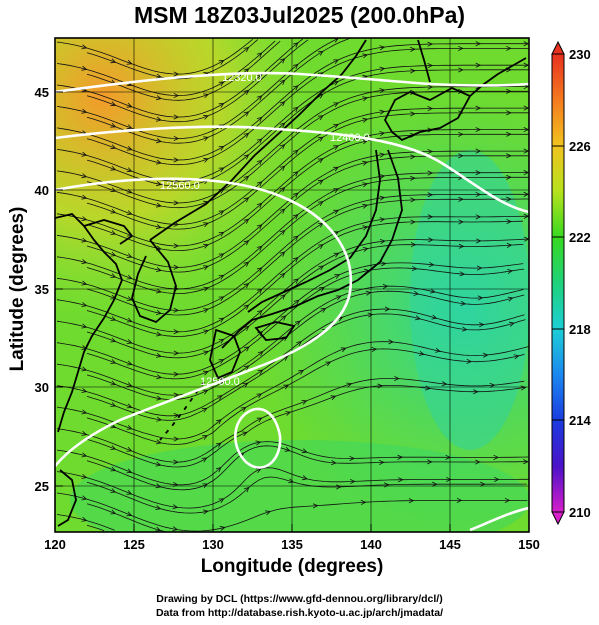 Image resolution: width=599 pixels, height=625 pixels. I want to click on y-axis-label: Latitude (degrees), so click(17, 289).